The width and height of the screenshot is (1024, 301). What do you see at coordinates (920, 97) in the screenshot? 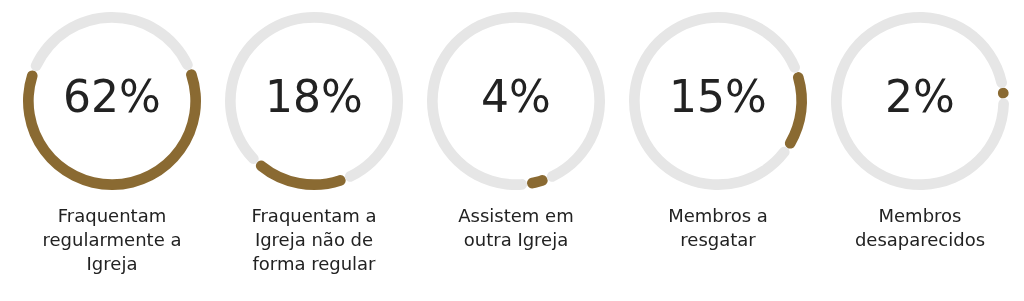
I see `text: 2%` at bounding box center [920, 97].